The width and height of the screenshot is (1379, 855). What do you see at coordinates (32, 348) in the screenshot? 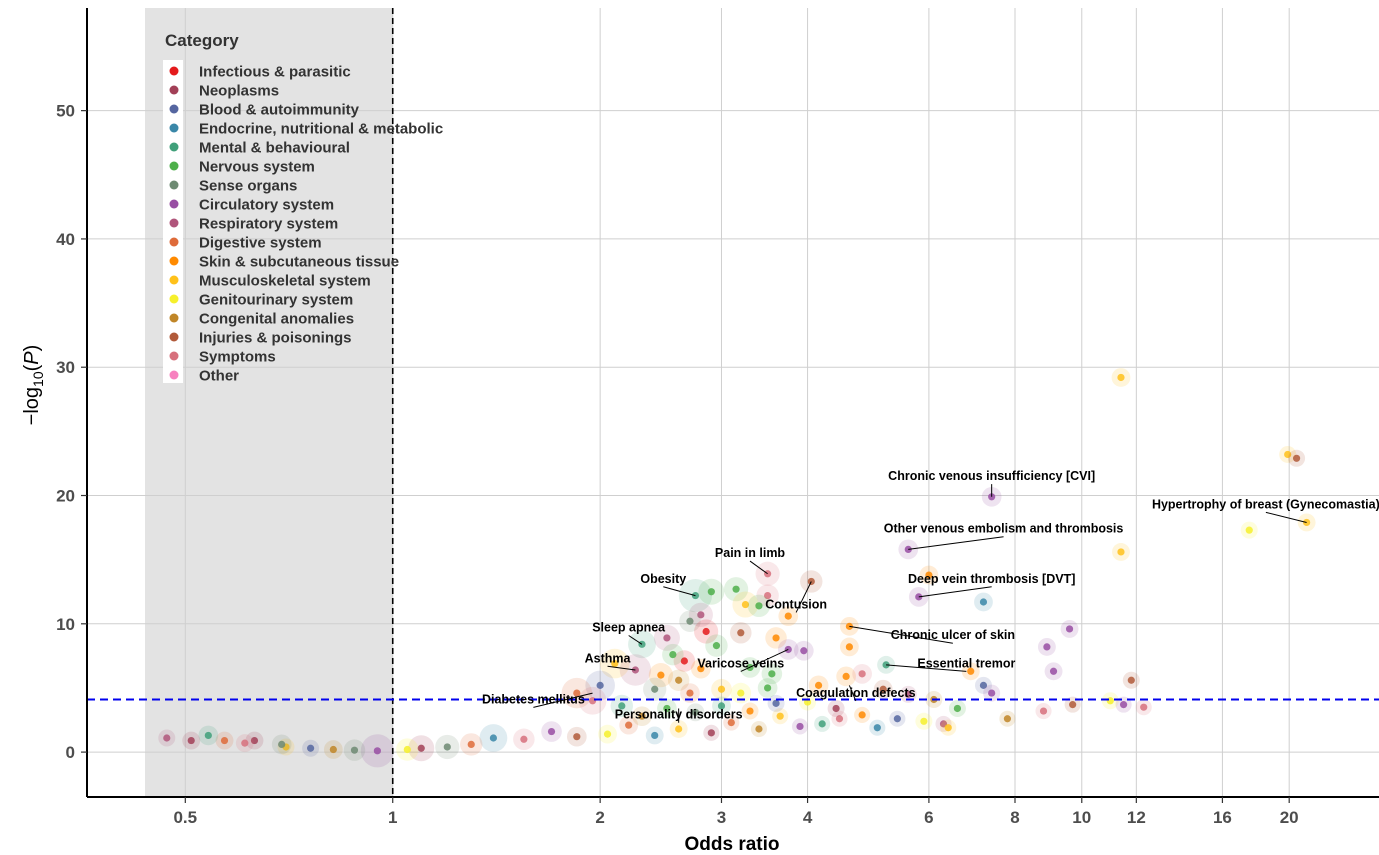
I see `y-axis-title-close: )` at bounding box center [32, 348].